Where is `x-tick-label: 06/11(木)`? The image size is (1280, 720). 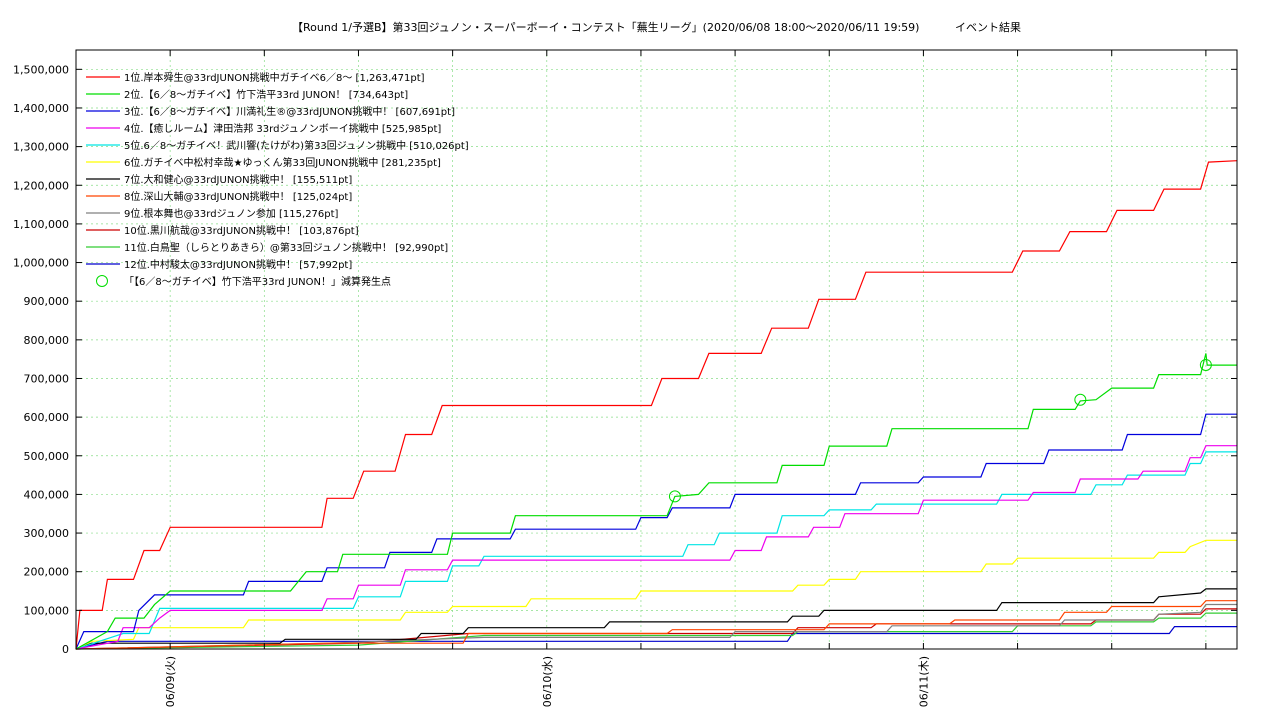
x-tick-label: 06/11(木) is located at coordinates (923, 681).